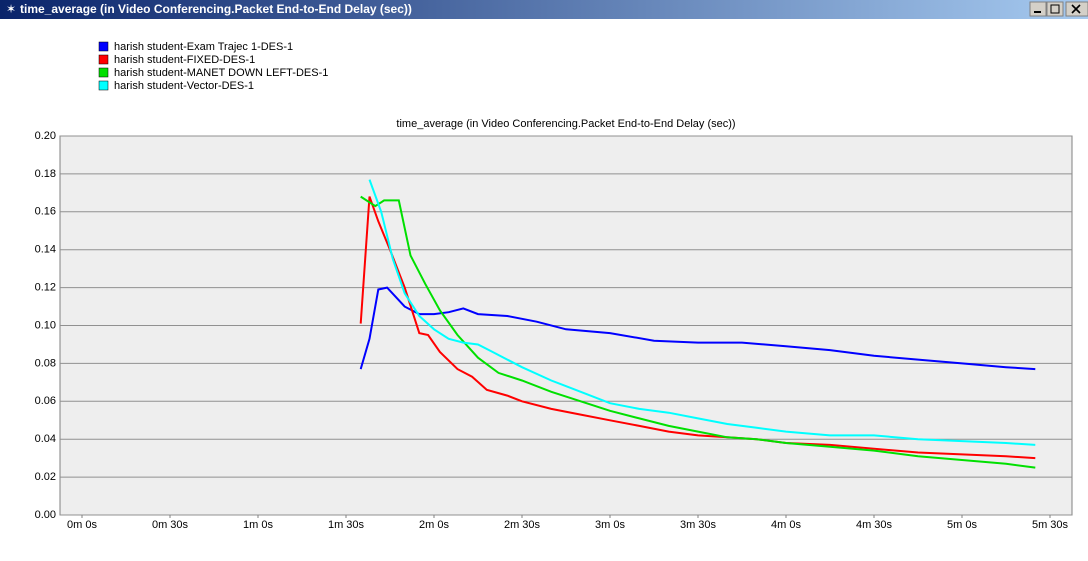  What do you see at coordinates (258, 525) in the screenshot?
I see `x-tick-label: 1m 0s` at bounding box center [258, 525].